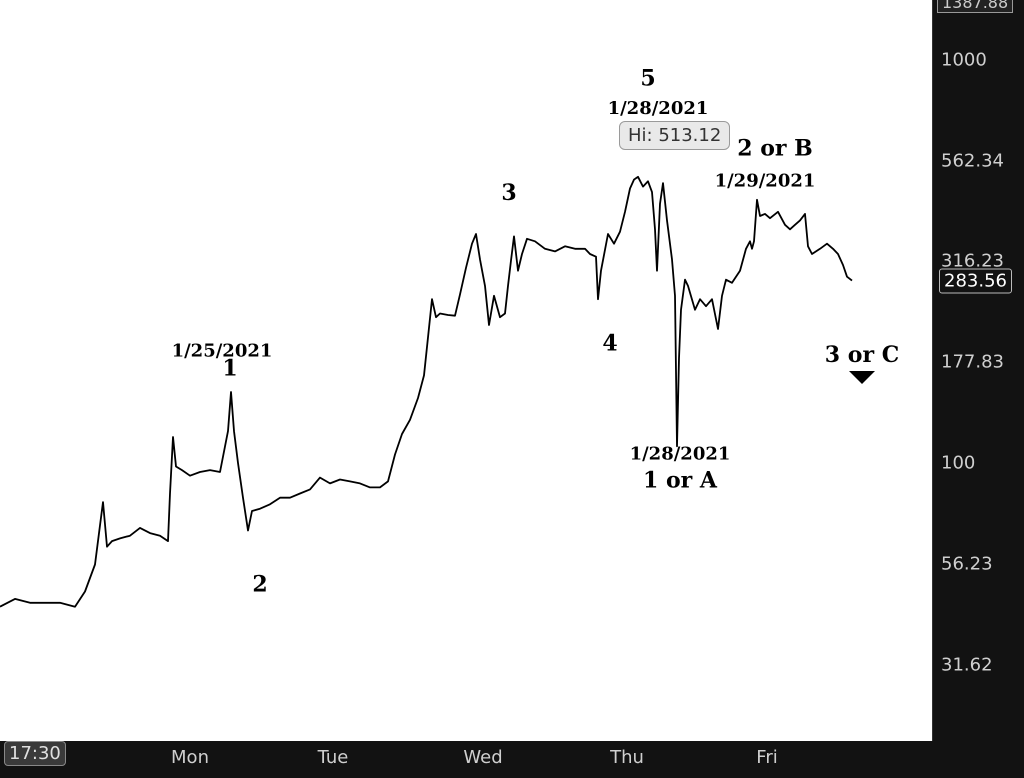 This screenshot has height=778, width=1024. I want to click on xtick-label: Mon, so click(190, 757).